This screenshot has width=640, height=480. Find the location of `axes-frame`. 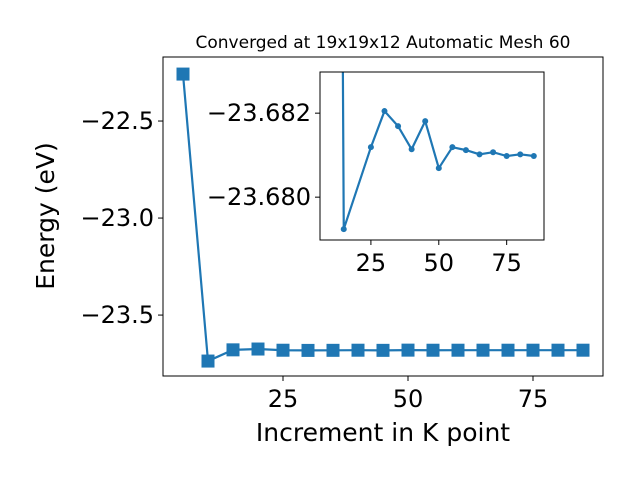

axes-frame is located at coordinates (432, 156).